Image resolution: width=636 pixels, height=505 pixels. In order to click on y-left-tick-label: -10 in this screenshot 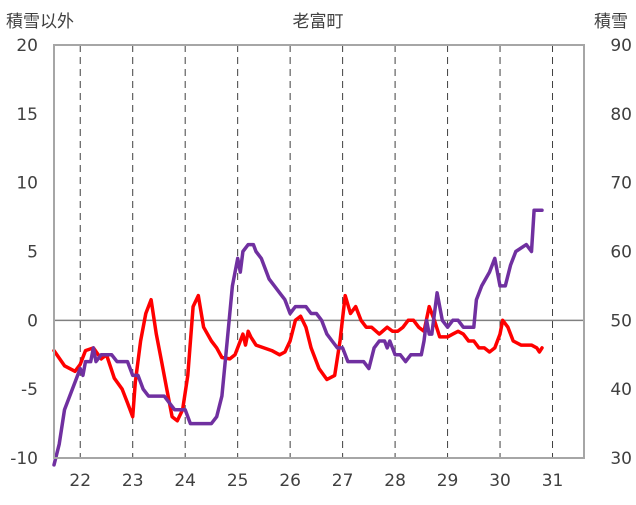, I will do `click(24, 459)`.